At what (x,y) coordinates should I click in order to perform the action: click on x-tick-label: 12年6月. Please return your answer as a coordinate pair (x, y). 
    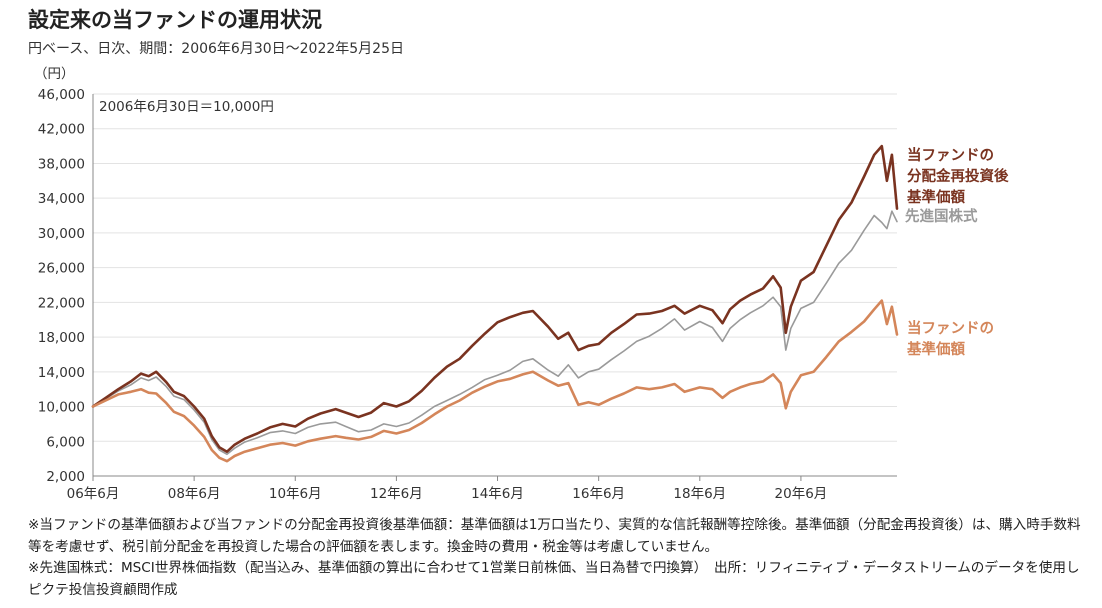
    Looking at the image, I should click on (396, 494).